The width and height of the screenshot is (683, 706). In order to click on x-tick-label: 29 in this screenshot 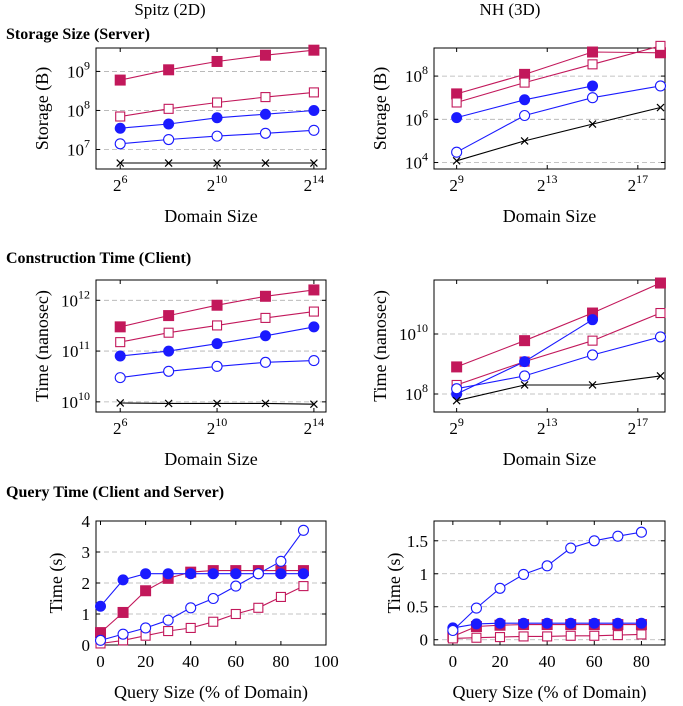, I will do `click(456, 426)`.